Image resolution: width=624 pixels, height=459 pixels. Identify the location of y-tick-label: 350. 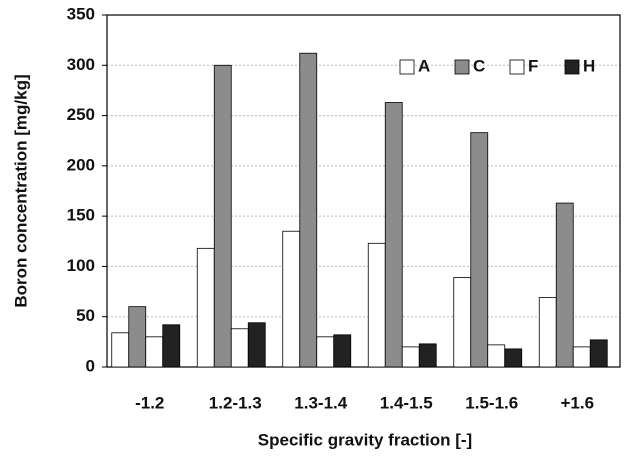
(81, 13).